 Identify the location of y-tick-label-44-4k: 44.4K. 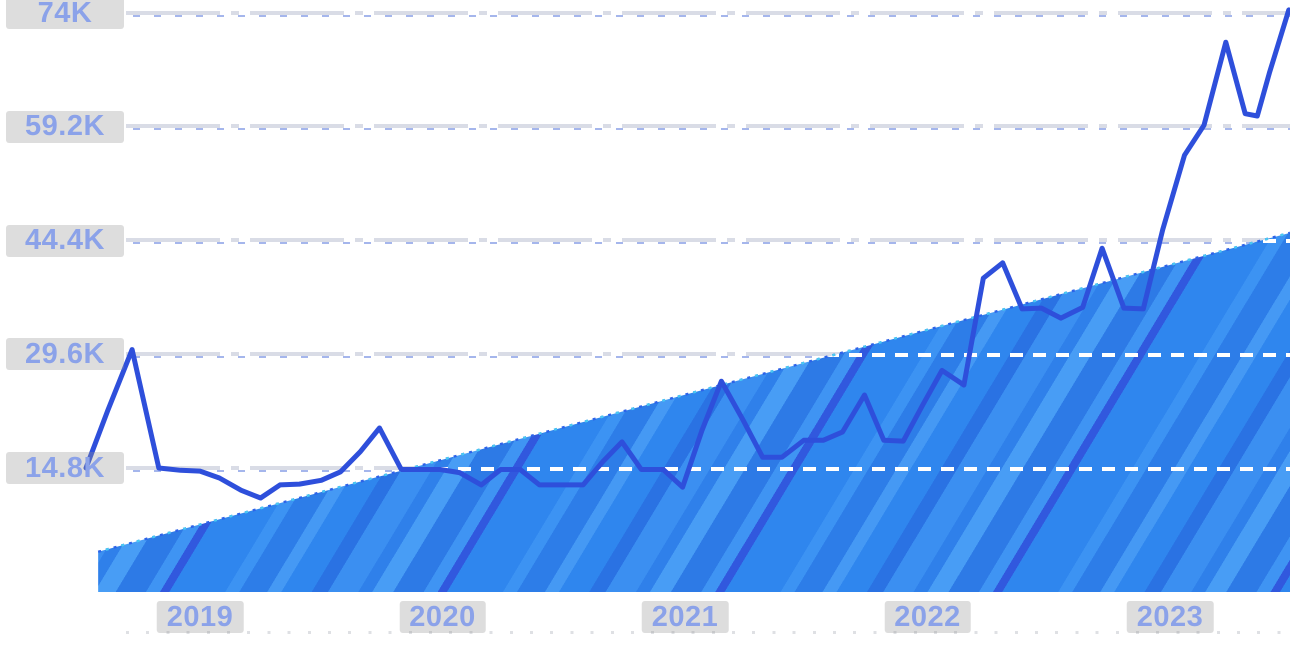
(65, 240).